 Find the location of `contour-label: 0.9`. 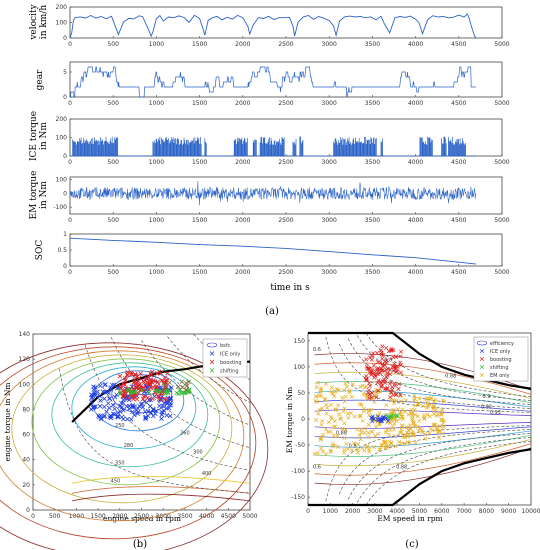

contour-label: 0.9 is located at coordinates (486, 397).